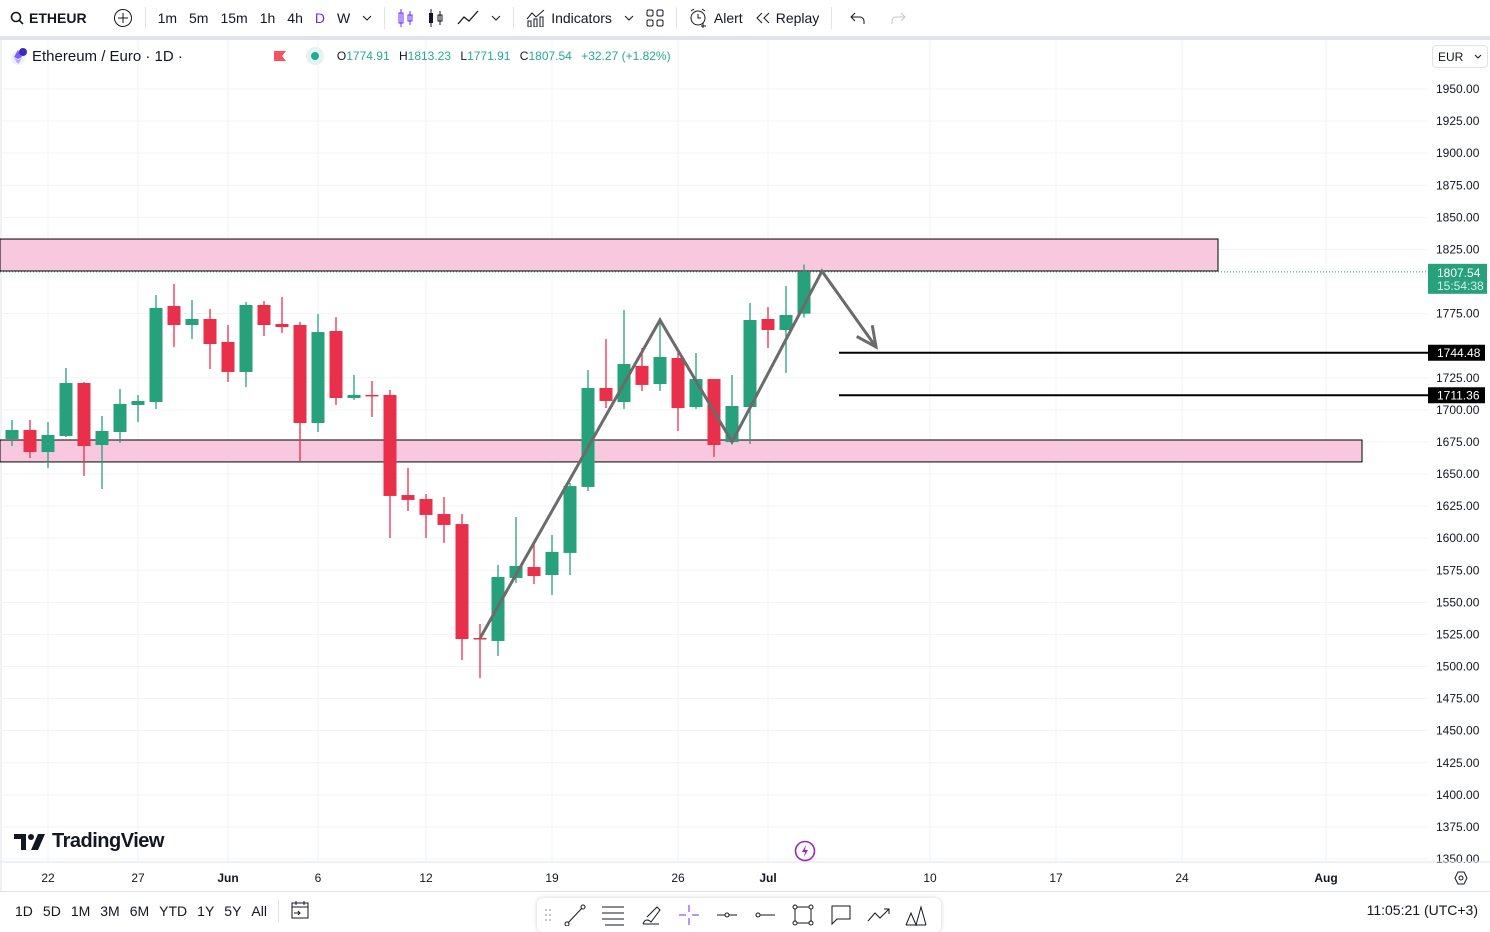 Image resolution: width=1490 pixels, height=932 pixels. I want to click on path-tool, so click(879, 915).